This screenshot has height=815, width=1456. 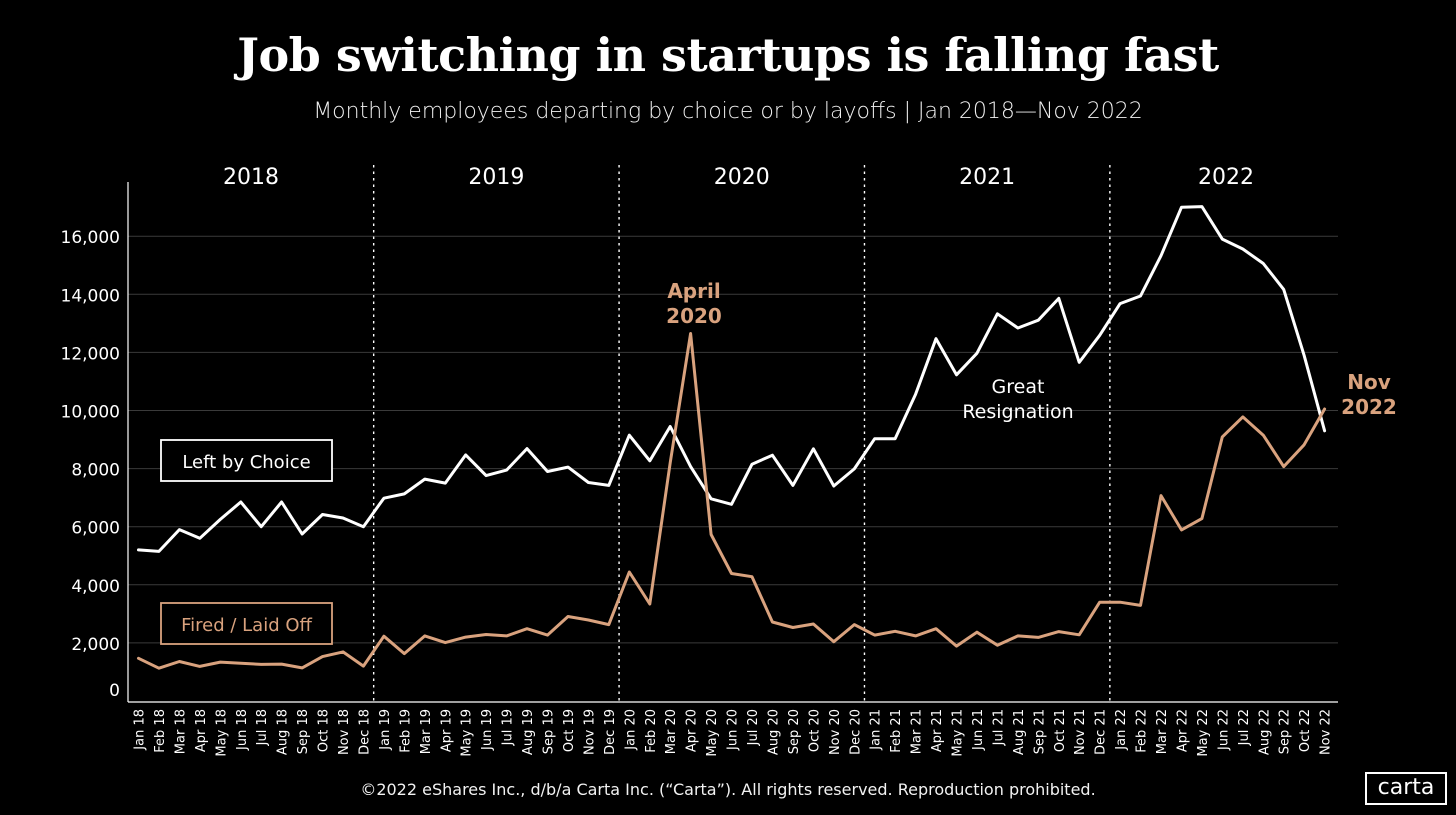 I want to click on x-tick-label: Nov 19, so click(x=589, y=732).